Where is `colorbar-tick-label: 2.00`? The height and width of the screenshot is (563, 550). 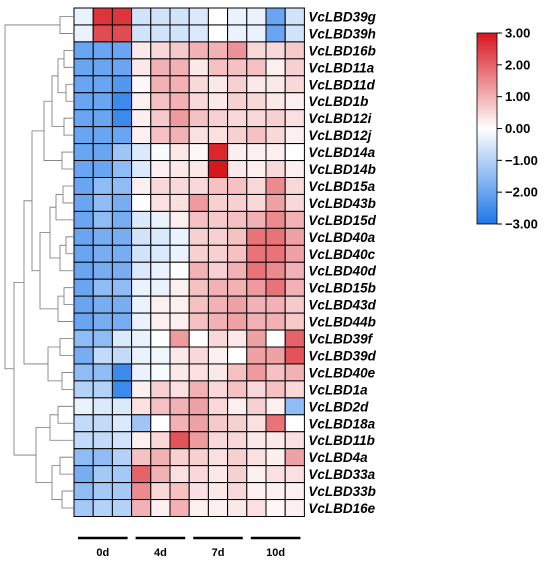
colorbar-tick-label: 2.00 is located at coordinates (517, 64).